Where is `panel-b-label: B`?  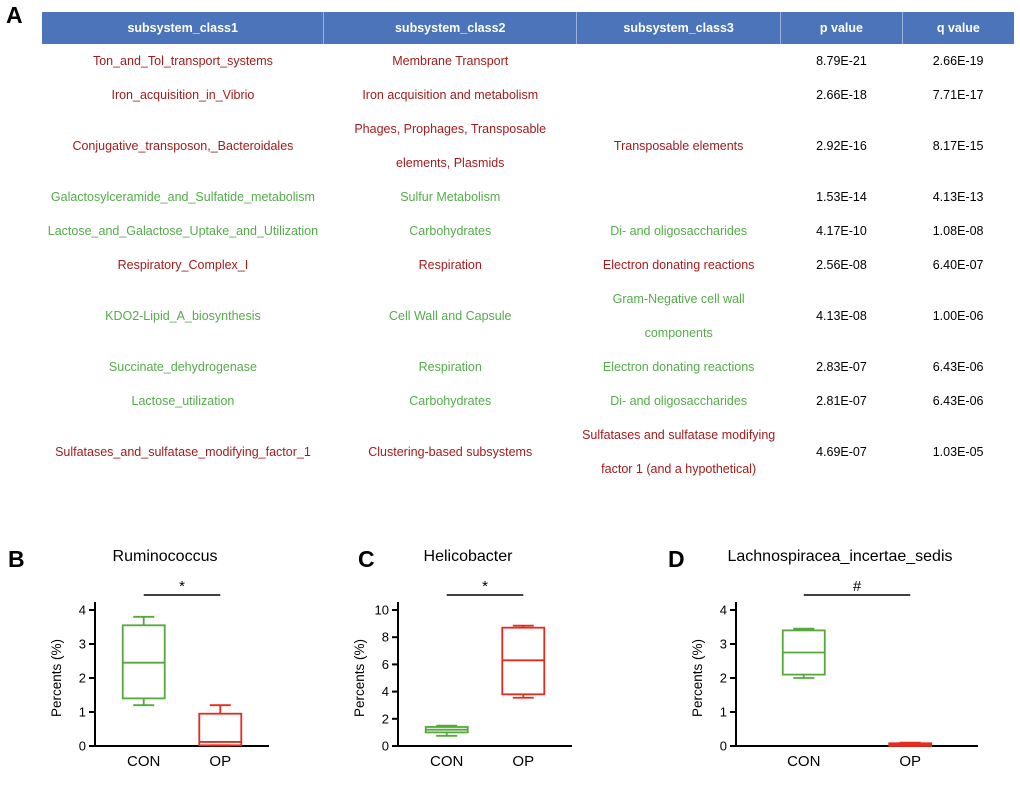 panel-b-label: B is located at coordinates (16, 559).